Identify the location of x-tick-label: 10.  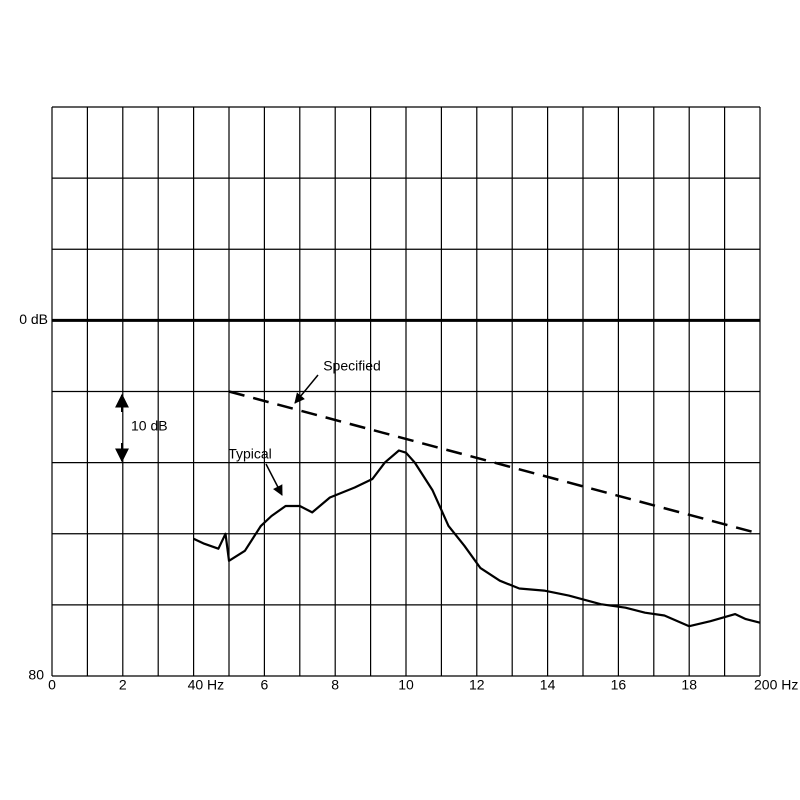
(406, 685).